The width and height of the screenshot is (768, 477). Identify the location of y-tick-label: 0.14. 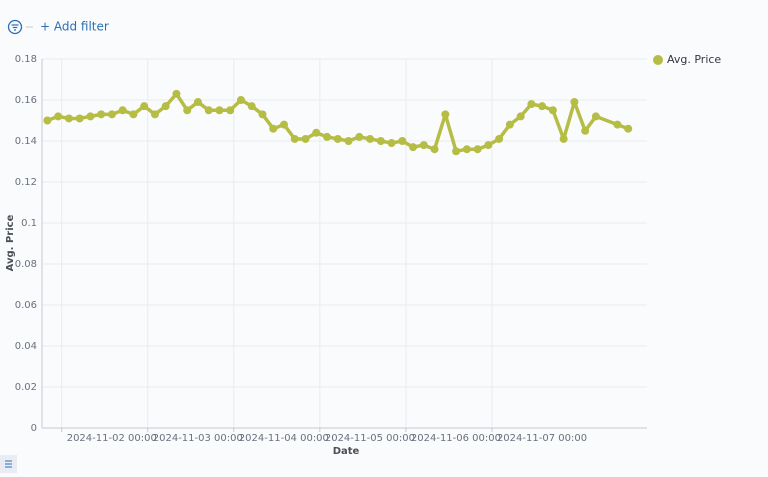
(26, 141).